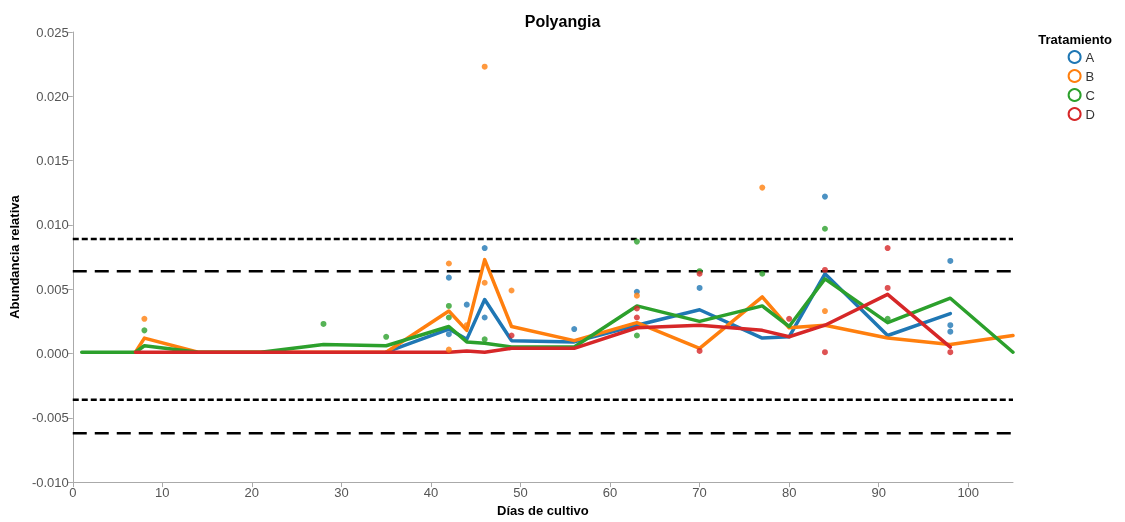 This screenshot has width=1125, height=522. Describe the element at coordinates (699, 493) in the screenshot. I see `x-tick-label: 70` at that location.